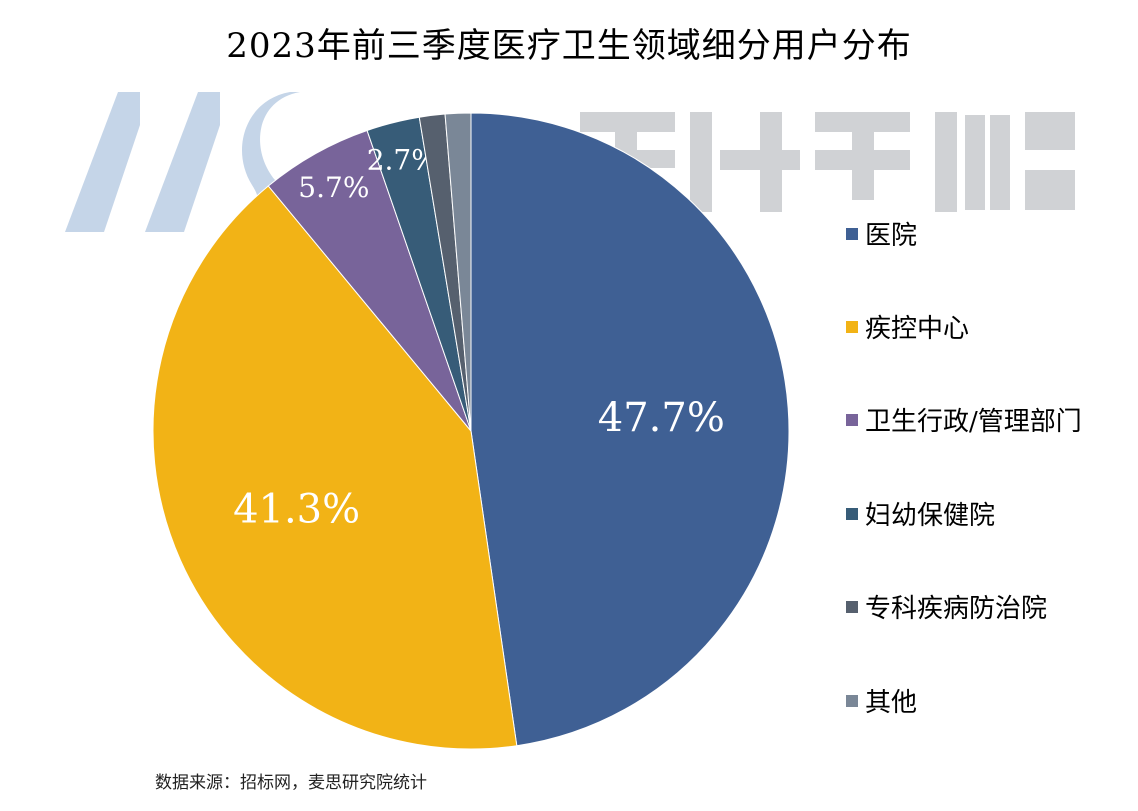  What do you see at coordinates (891, 236) in the screenshot?
I see `legend-label: 医院` at bounding box center [891, 236].